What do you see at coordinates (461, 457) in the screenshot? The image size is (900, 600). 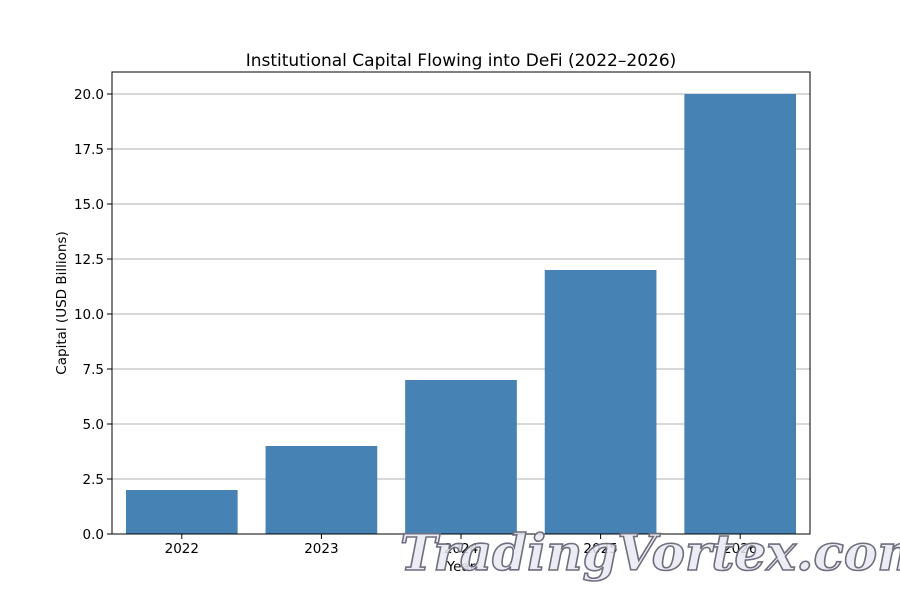 I see `bar-2024` at bounding box center [461, 457].